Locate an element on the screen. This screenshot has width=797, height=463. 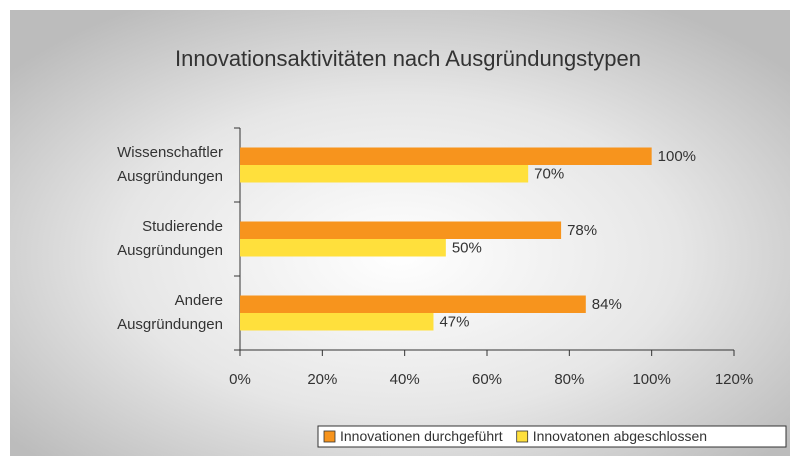
value-label: 70% is located at coordinates (549, 174).